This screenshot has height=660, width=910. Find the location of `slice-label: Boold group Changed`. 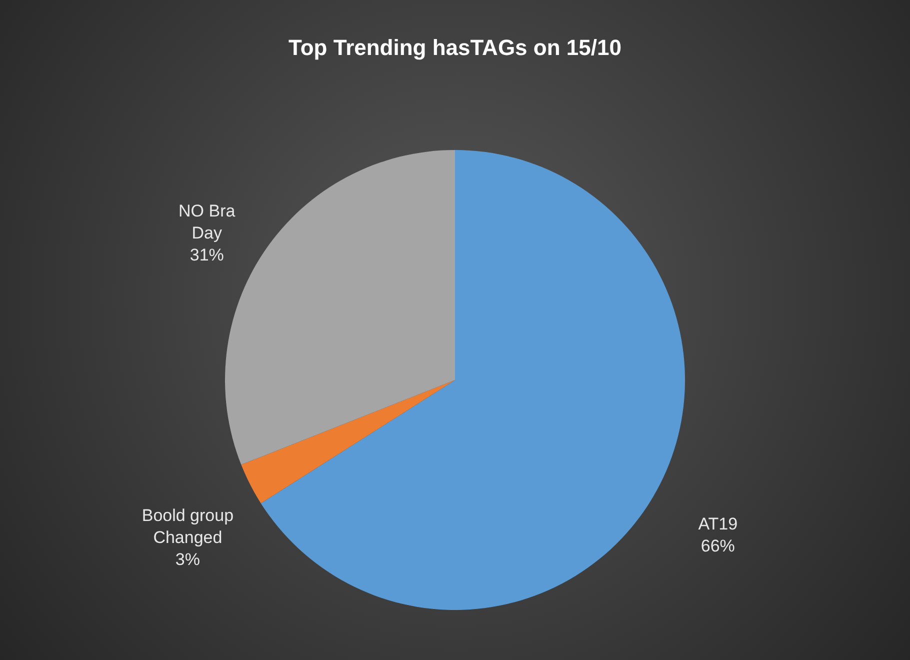

slice-label: Boold group Changed is located at coordinates (188, 527).